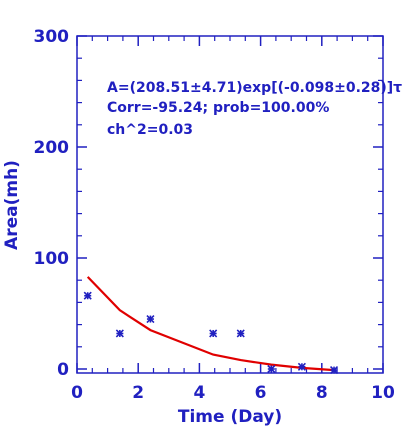 The width and height of the screenshot is (409, 441). Describe the element at coordinates (383, 393) in the screenshot. I see `x-tick-label: 10` at that location.